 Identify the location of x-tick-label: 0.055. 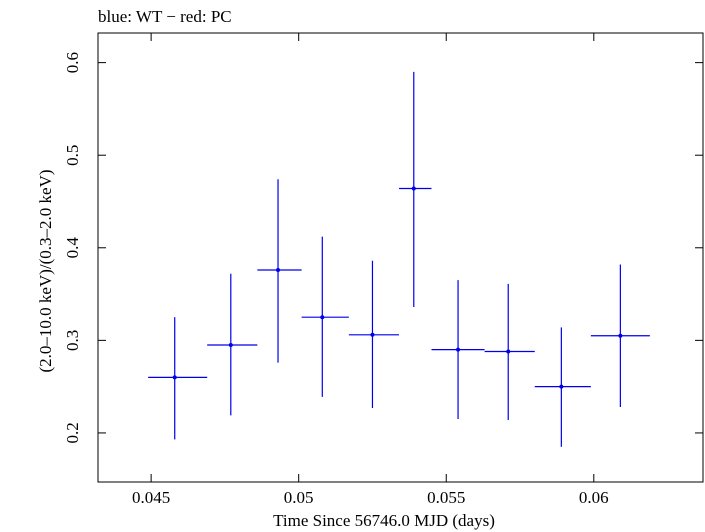
(446, 497).